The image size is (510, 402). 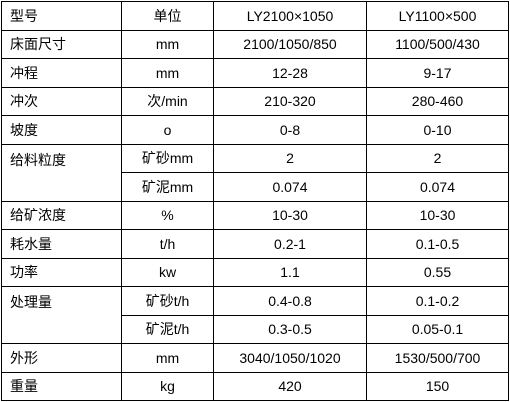 I want to click on table-cell: 150, so click(x=437, y=386).